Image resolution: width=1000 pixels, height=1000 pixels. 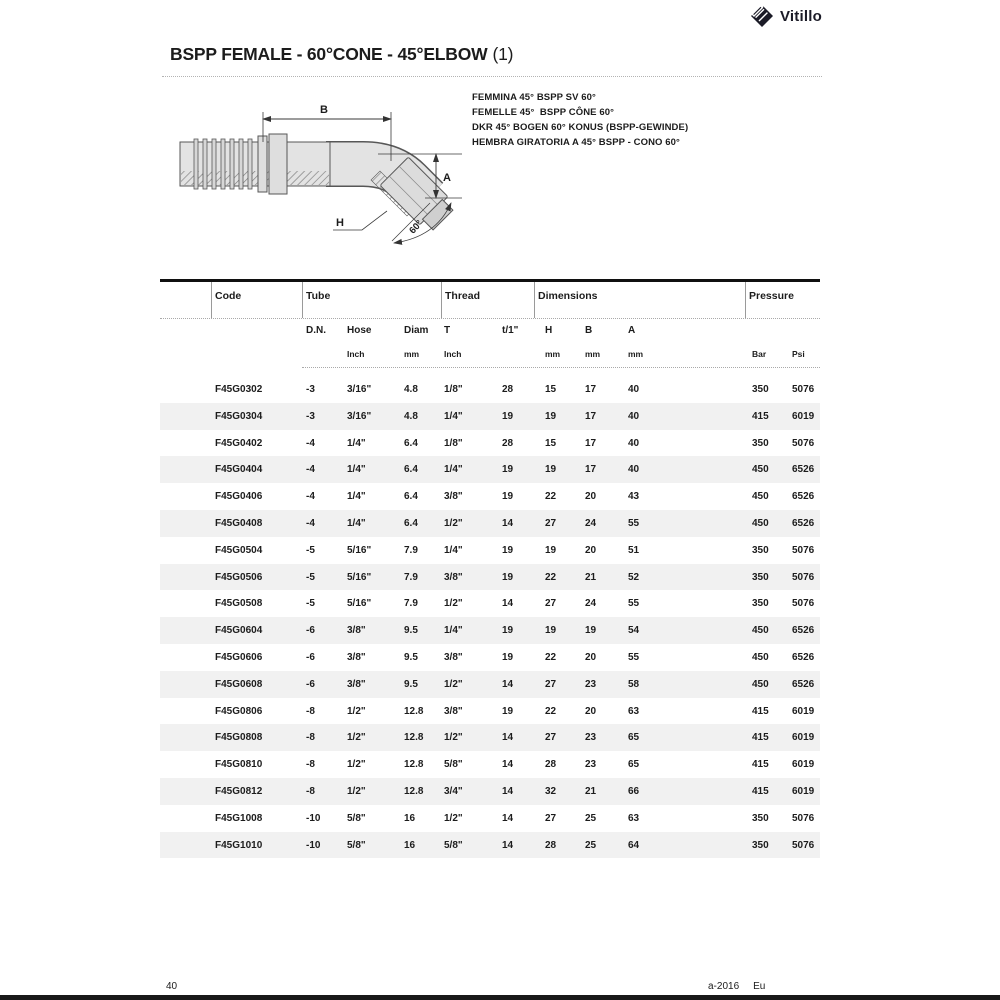 What do you see at coordinates (310, 604) in the screenshot?
I see `cell-dn: -5` at bounding box center [310, 604].